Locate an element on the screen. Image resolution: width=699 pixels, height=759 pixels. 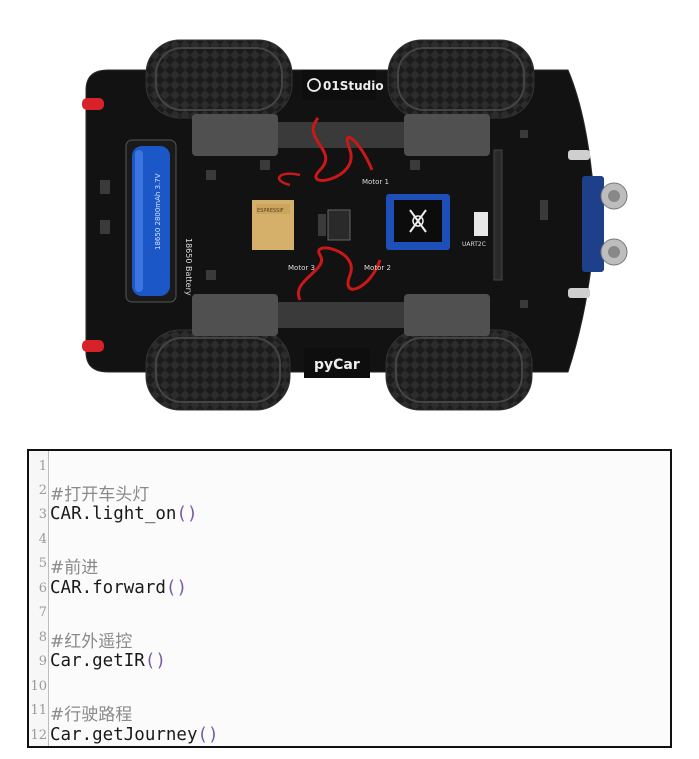
line-number: 4 is located at coordinates (42, 539).